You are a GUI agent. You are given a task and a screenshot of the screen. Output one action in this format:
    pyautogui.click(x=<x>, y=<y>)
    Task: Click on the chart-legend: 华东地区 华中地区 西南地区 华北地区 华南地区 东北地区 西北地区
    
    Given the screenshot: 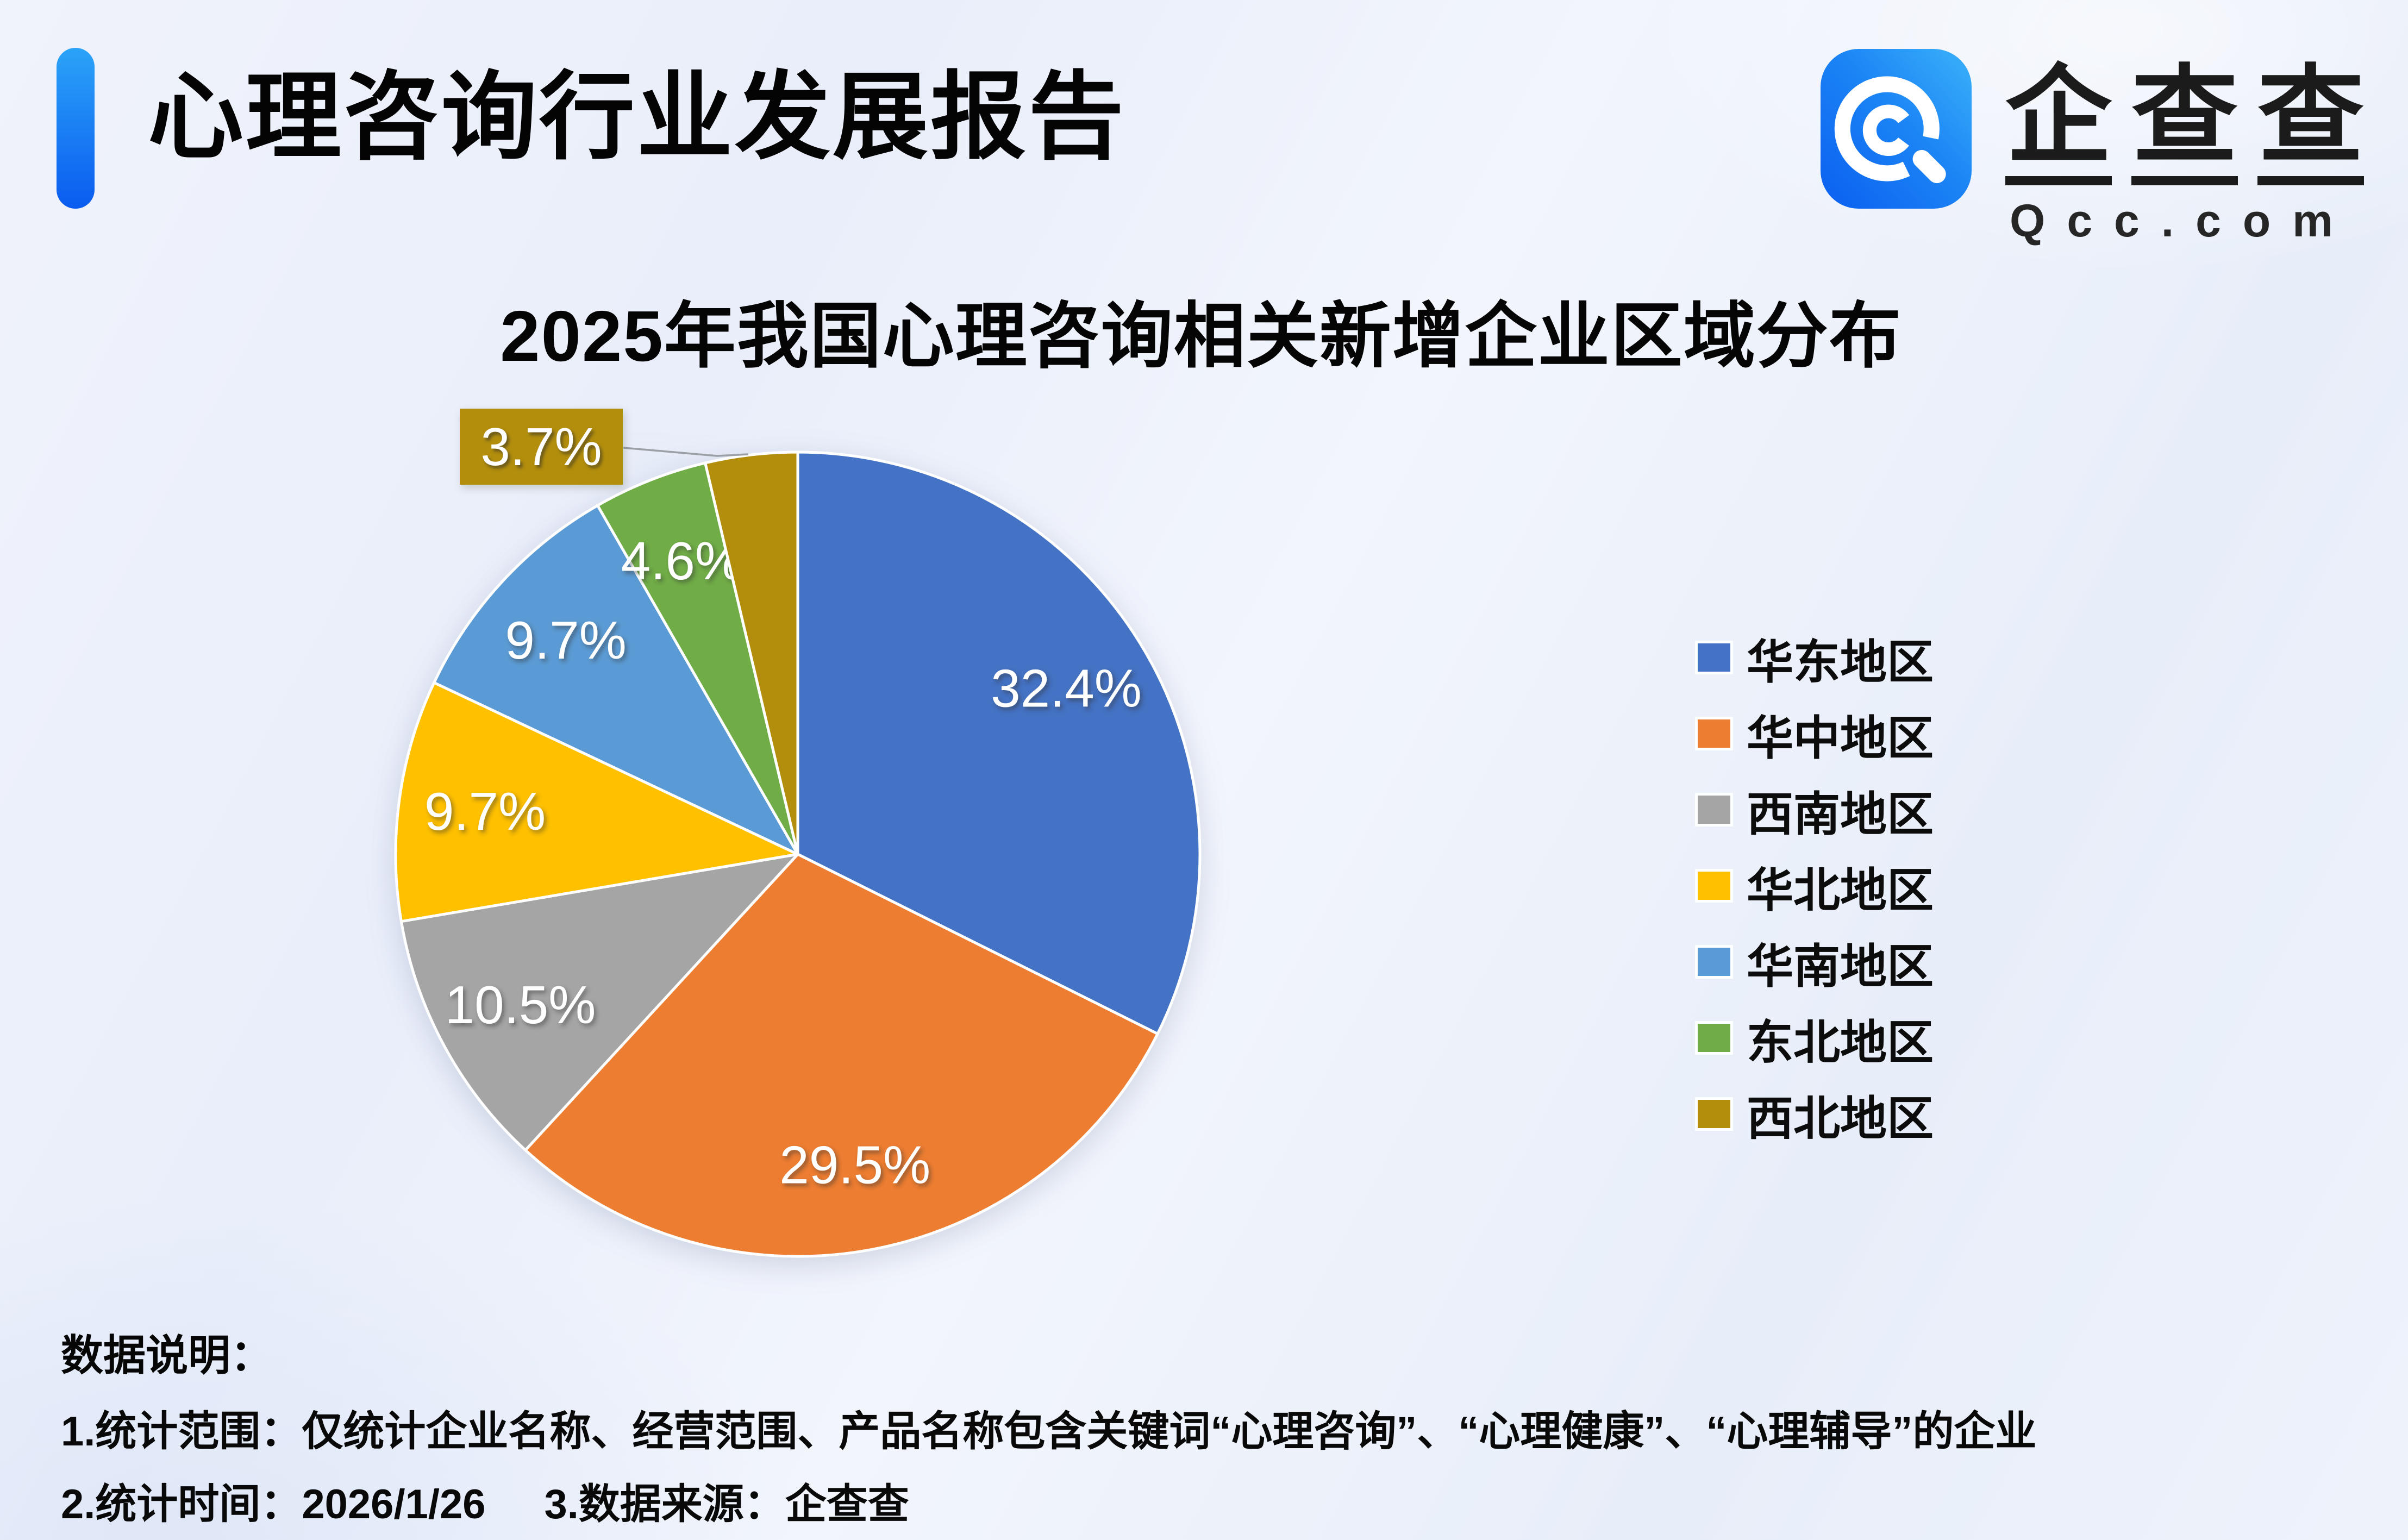 What is the action you would take?
    pyautogui.click(x=1814, y=885)
    